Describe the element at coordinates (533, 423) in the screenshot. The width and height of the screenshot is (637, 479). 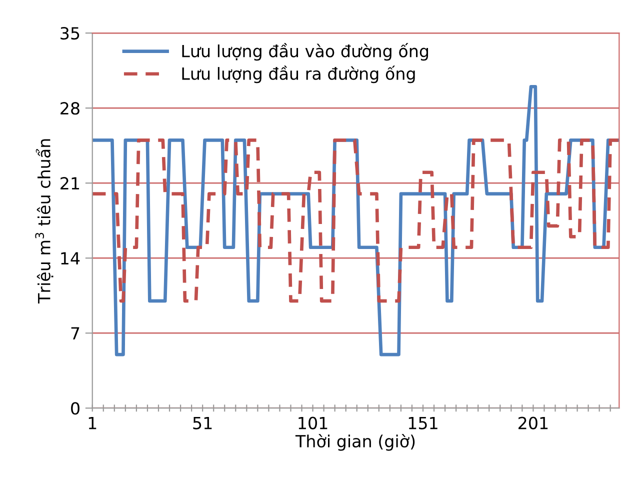
I see `x-tick-label: 201` at that location.